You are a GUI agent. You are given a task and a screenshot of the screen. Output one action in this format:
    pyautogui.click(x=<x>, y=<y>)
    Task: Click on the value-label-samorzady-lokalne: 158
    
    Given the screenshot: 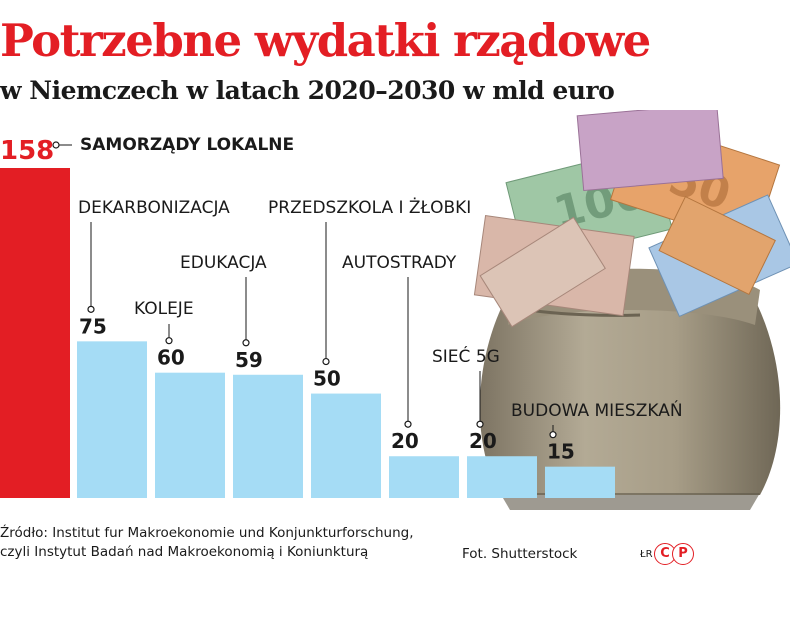 What is the action you would take?
    pyautogui.click(x=27, y=151)
    